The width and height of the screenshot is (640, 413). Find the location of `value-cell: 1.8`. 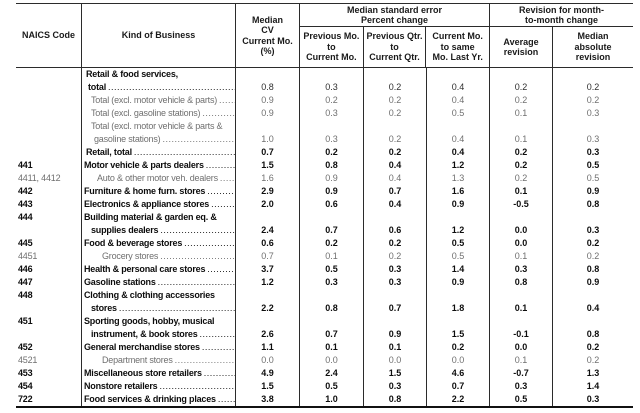

value-cell: 1.8 is located at coordinates (458, 308).